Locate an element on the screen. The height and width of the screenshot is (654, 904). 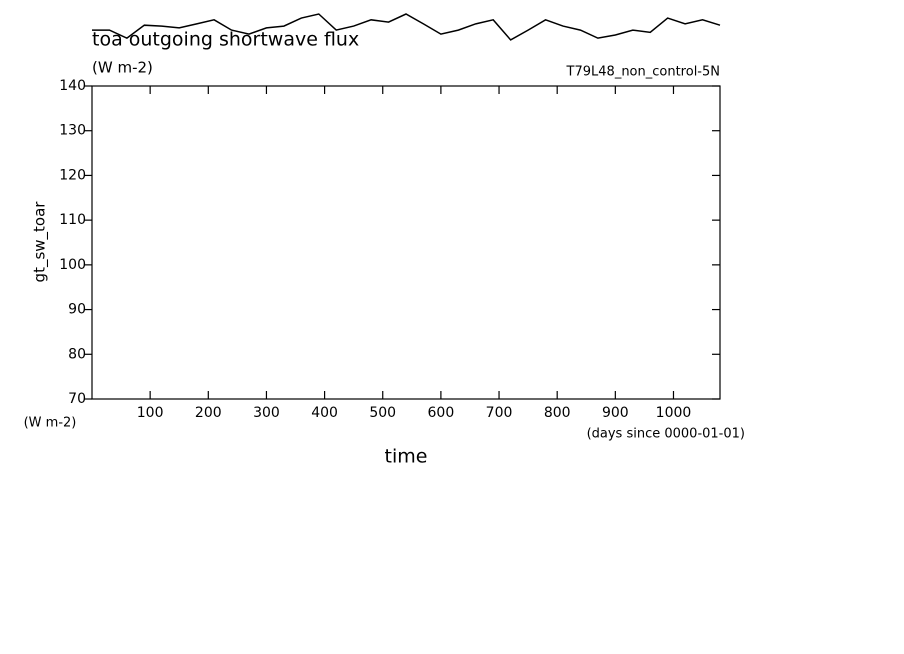
x-tick-label: 100 is located at coordinates (150, 413).